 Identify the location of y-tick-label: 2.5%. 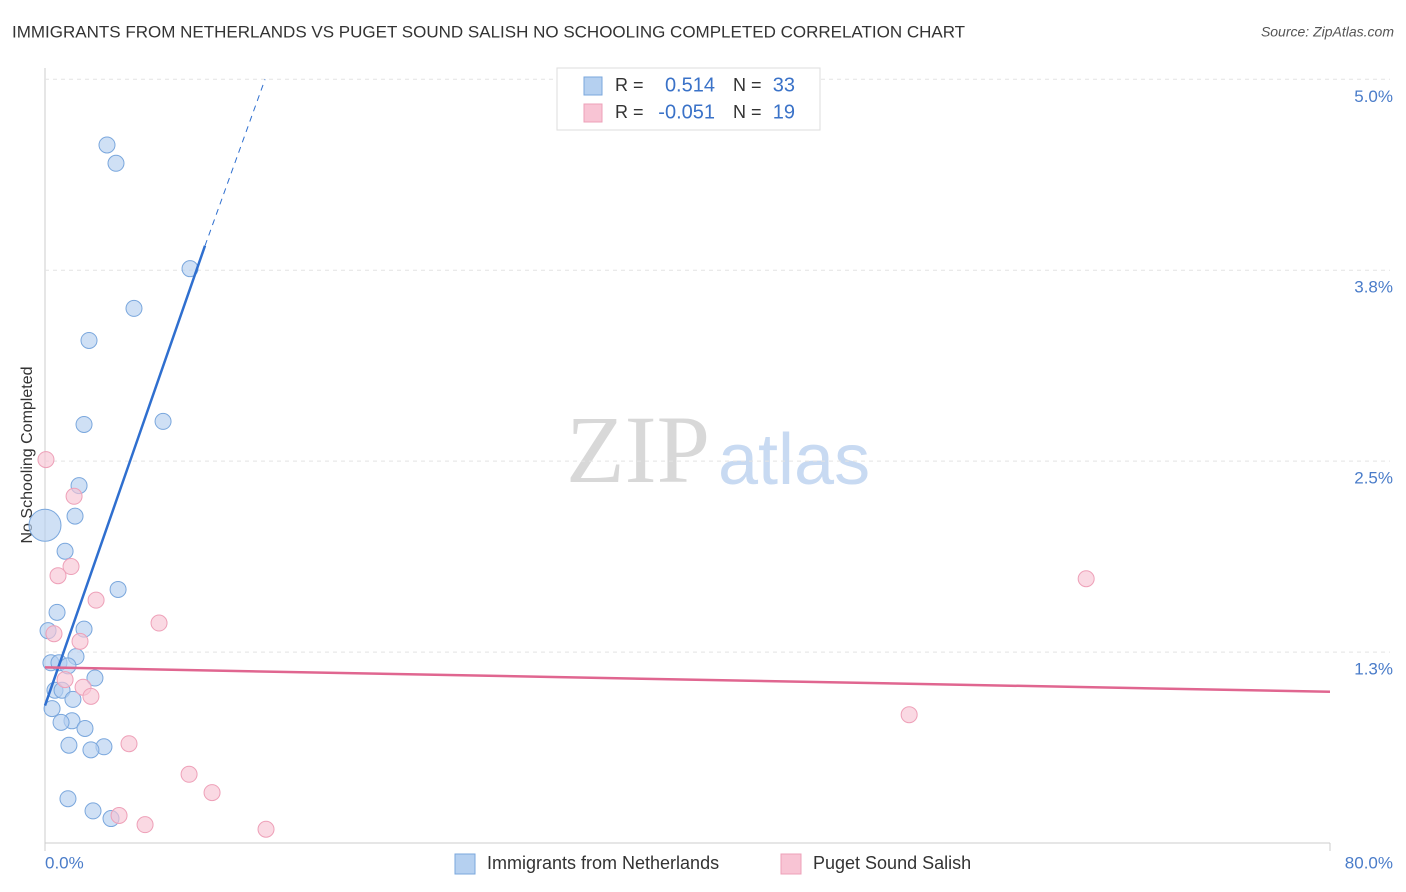
(1373, 478).